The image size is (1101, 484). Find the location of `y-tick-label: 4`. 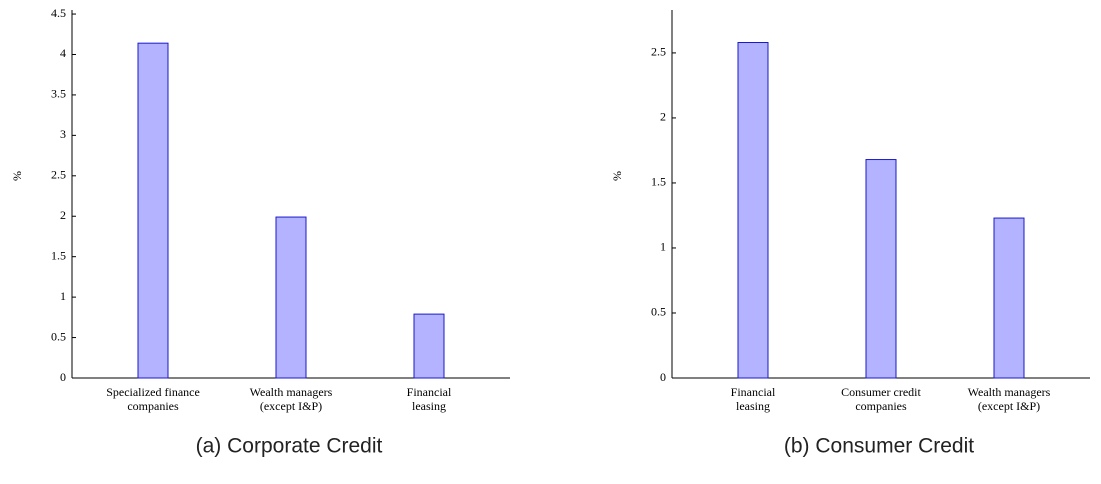

y-tick-label: 4 is located at coordinates (63, 53).